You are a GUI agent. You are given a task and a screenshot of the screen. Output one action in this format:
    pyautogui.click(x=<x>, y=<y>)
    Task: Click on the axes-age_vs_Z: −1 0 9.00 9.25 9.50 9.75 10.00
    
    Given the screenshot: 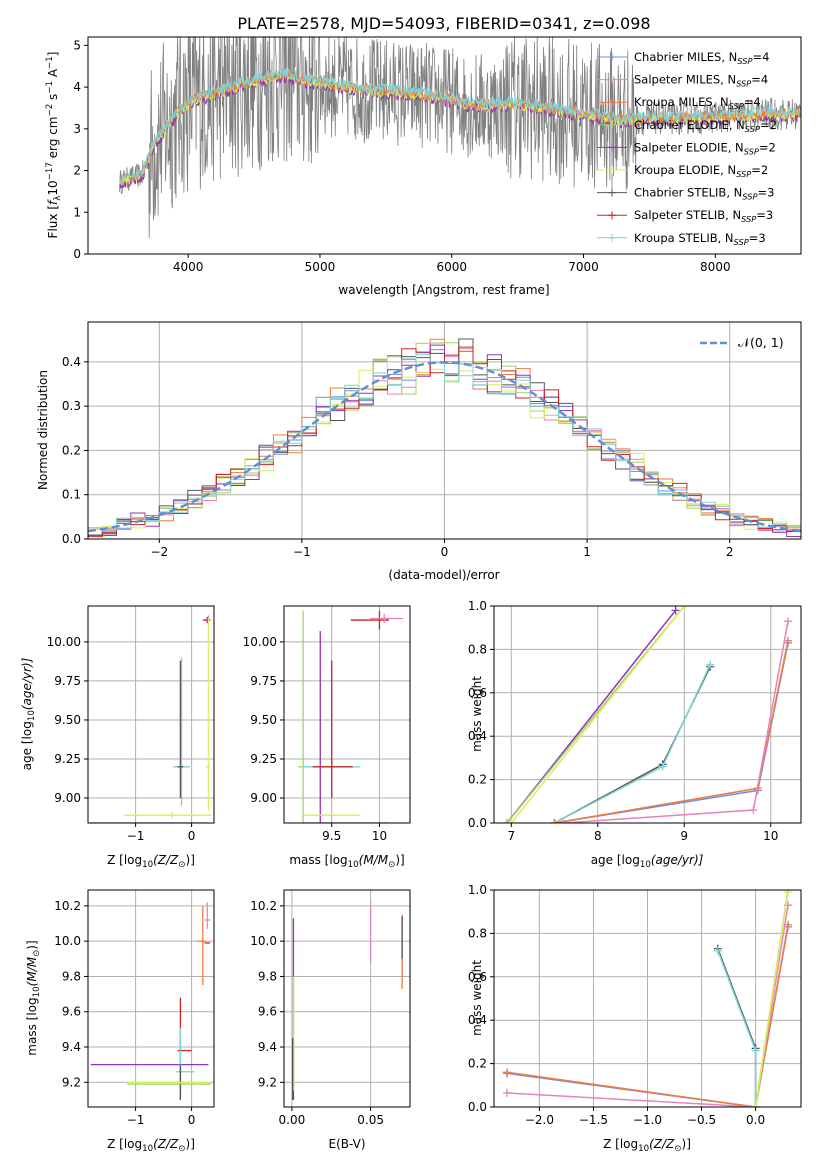 What is the action you would take?
    pyautogui.click(x=131, y=724)
    